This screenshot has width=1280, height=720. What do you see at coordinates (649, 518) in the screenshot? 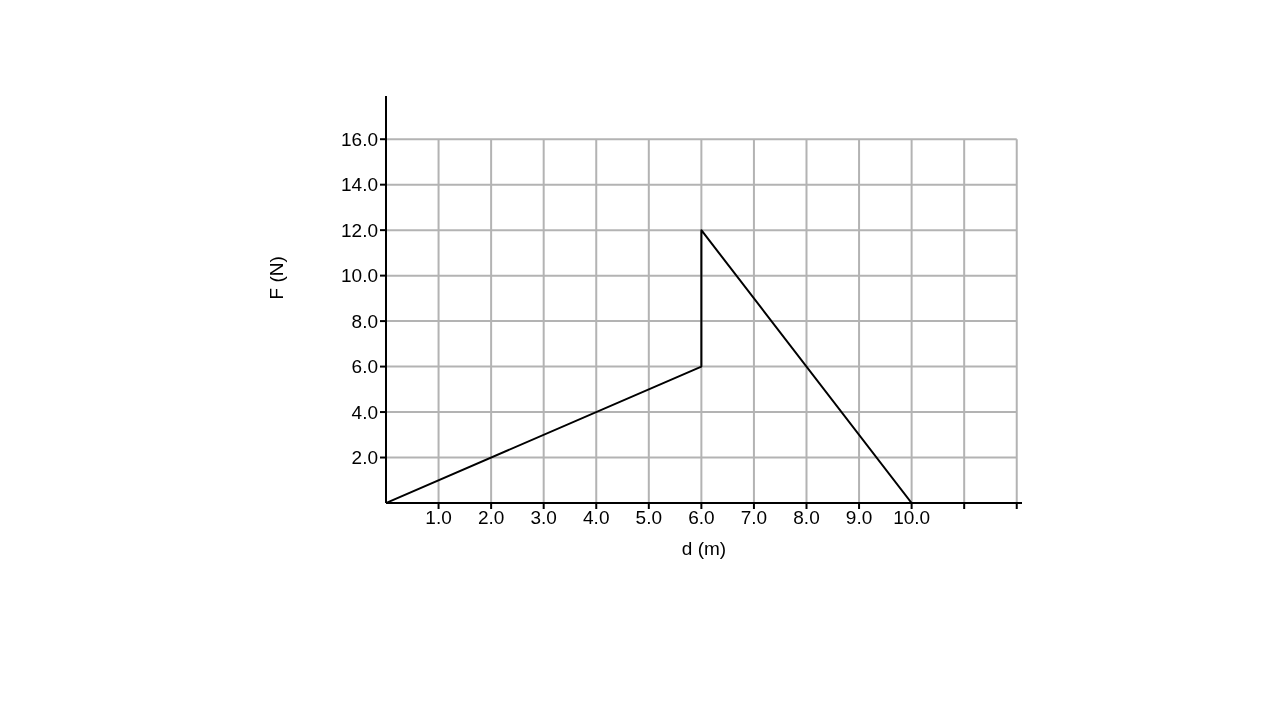
I see `x-tick-label: 5.0` at bounding box center [649, 518].